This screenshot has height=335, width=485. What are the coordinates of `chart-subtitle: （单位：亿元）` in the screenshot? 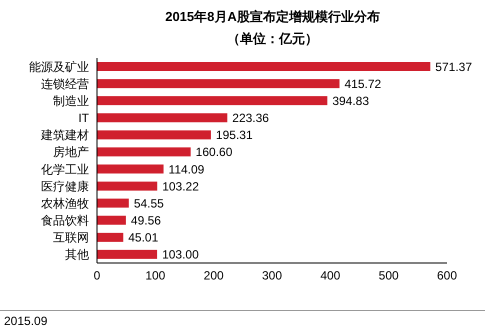 It's located at (272, 39).